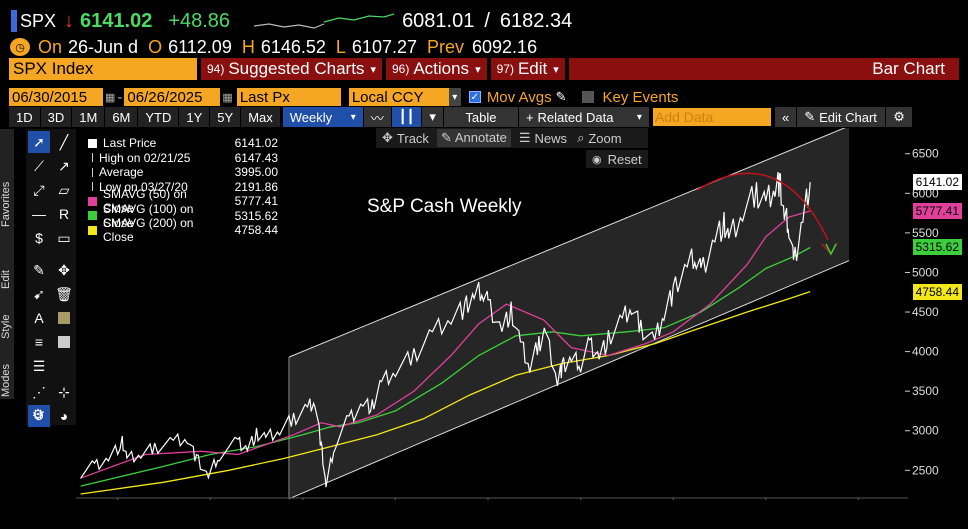 The height and width of the screenshot is (529, 968). I want to click on legend-value: 3995.00, so click(256, 172).